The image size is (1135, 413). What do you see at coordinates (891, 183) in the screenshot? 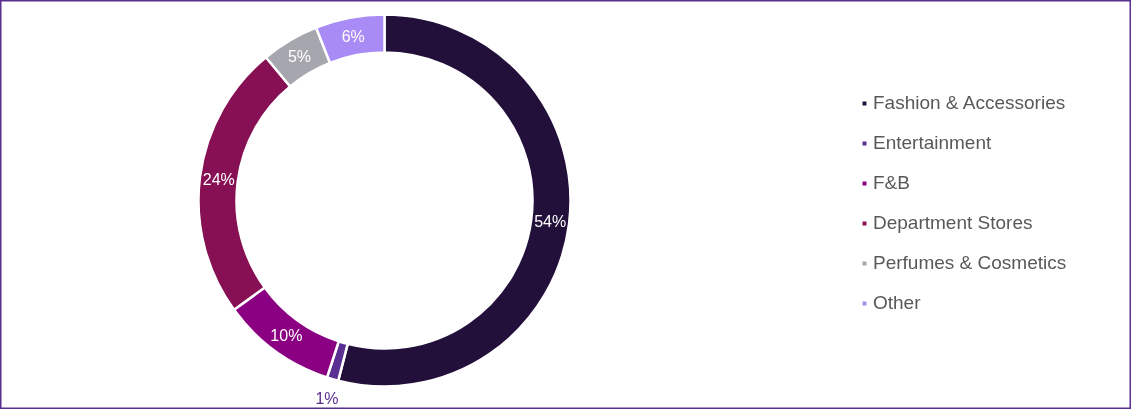
I see `legend-label: F&B` at bounding box center [891, 183].